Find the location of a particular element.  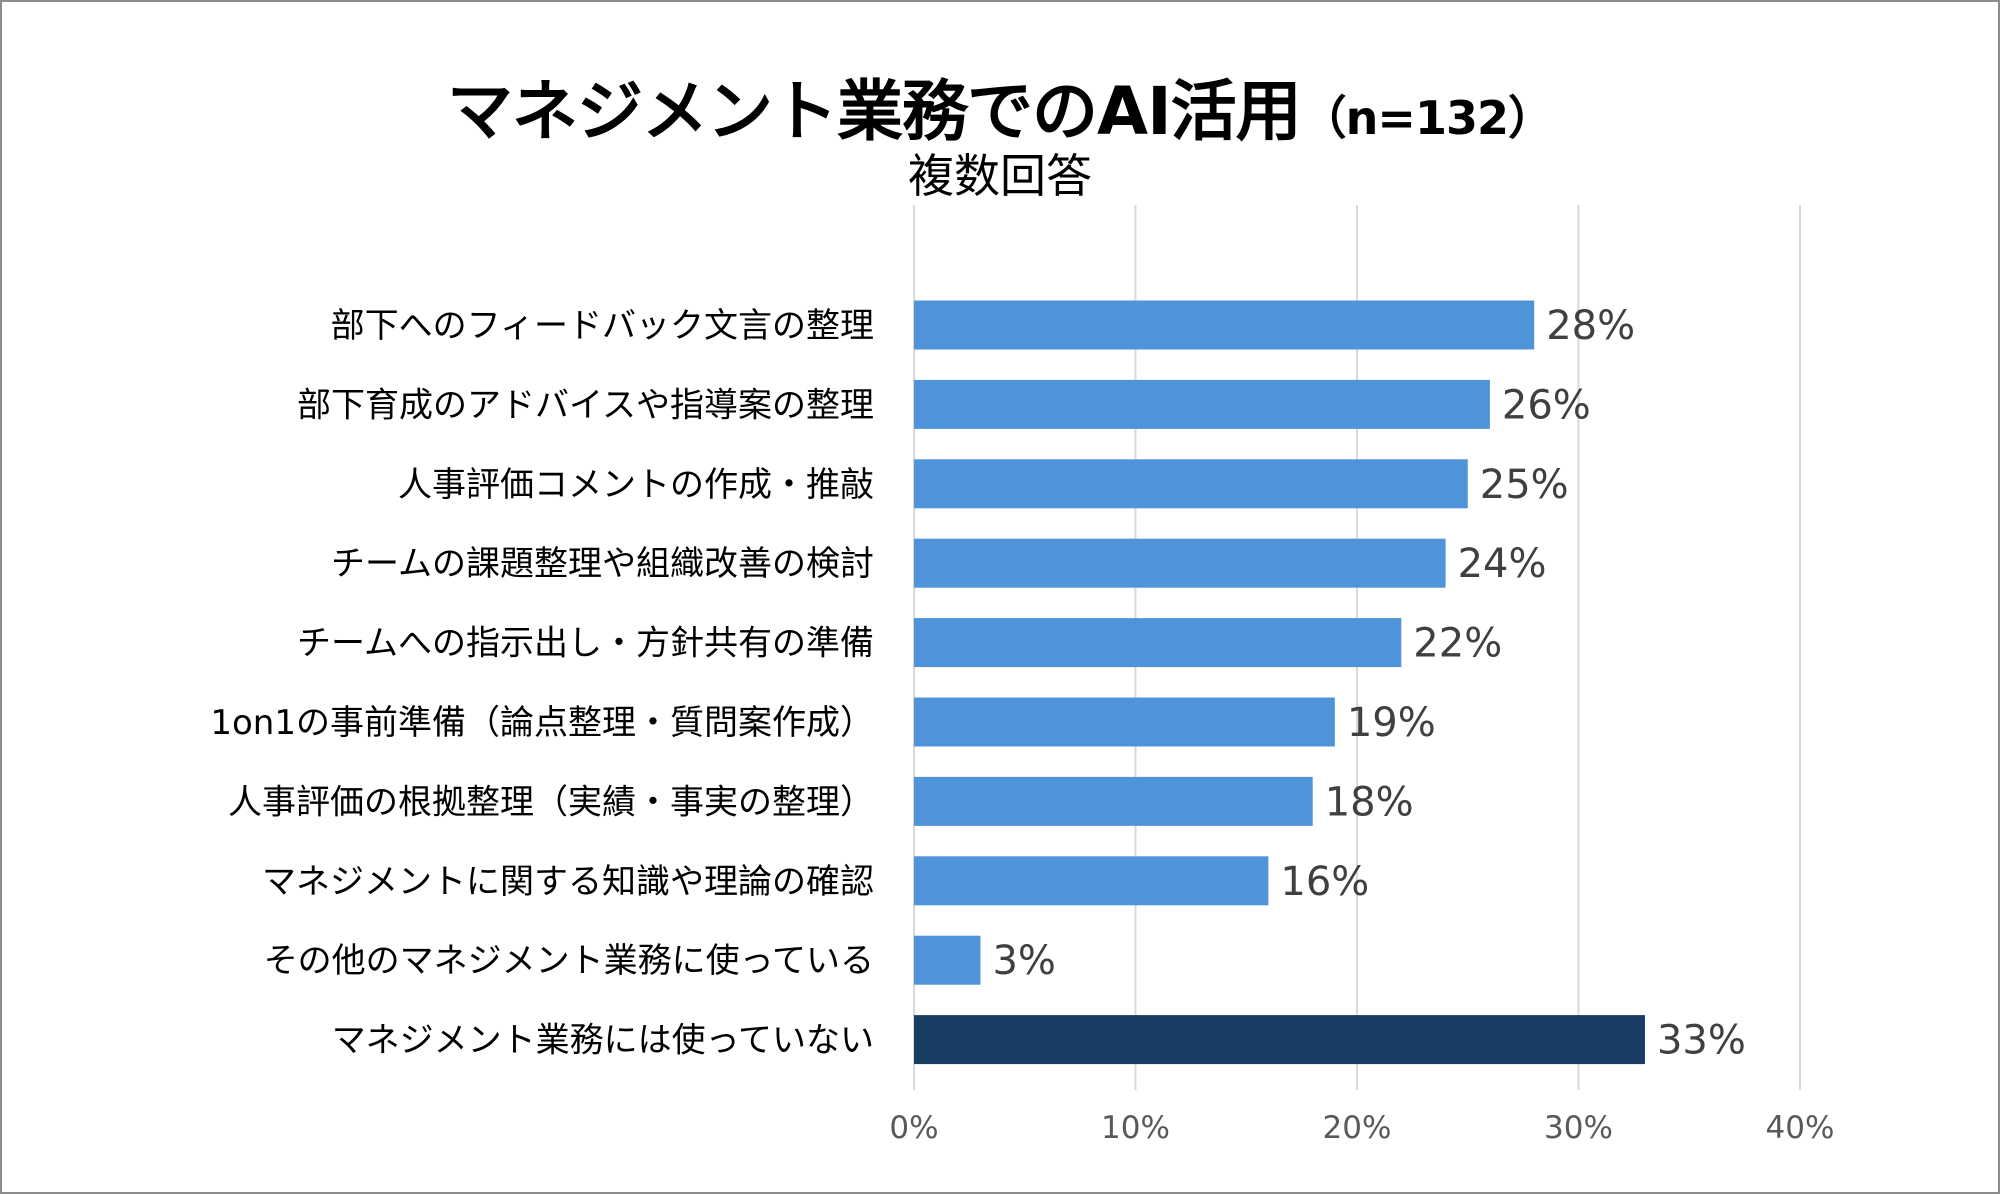

data-label: 33% is located at coordinates (1701, 1041).